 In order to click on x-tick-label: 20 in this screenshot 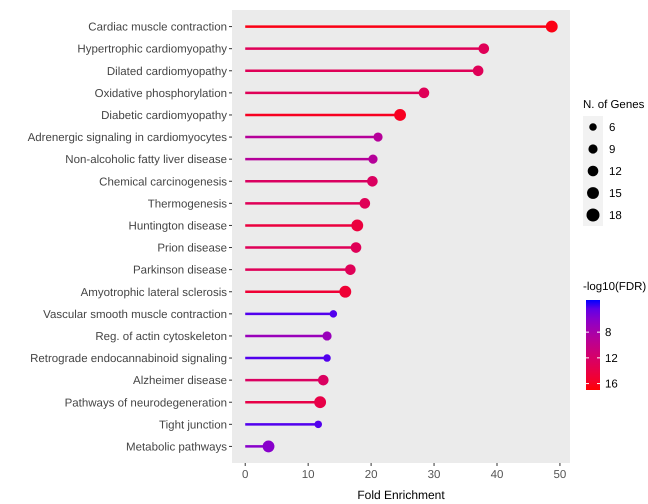, I will do `click(371, 475)`.